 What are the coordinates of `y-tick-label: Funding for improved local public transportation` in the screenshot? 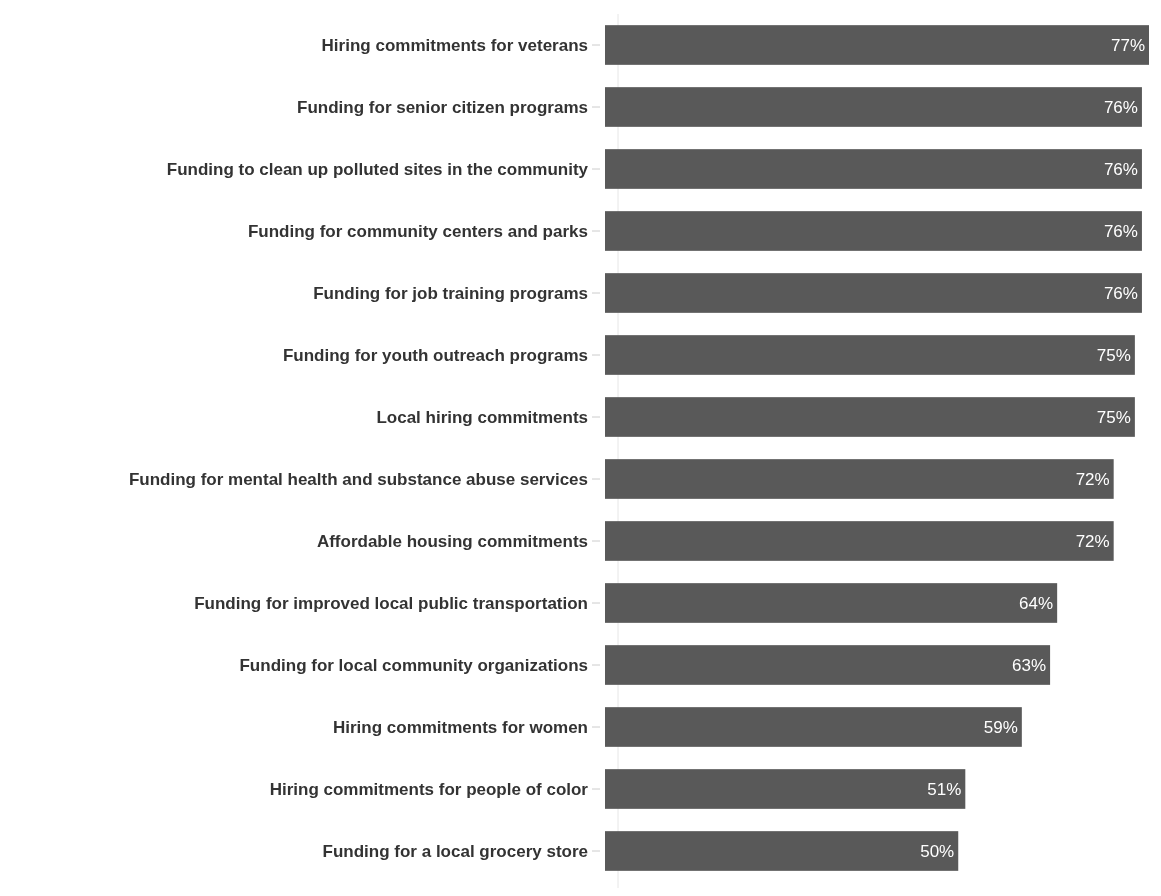 It's located at (391, 603).